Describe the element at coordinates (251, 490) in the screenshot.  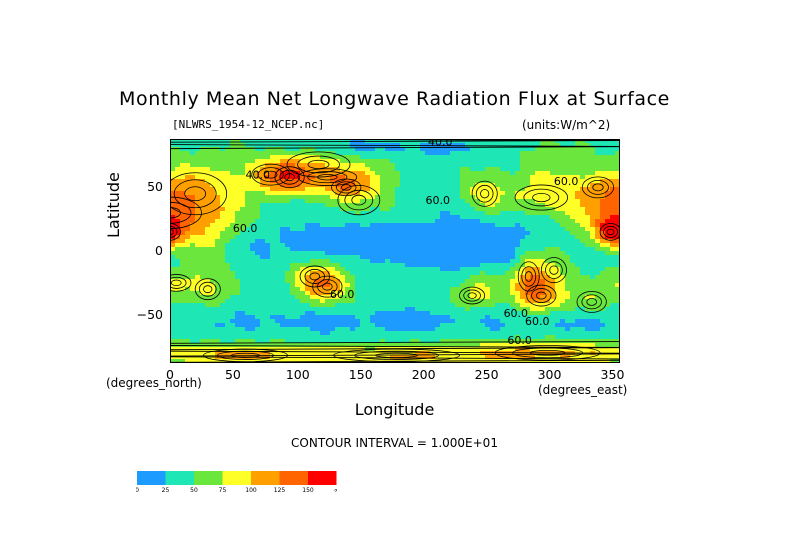
I see `colorbar-label: 100` at that location.